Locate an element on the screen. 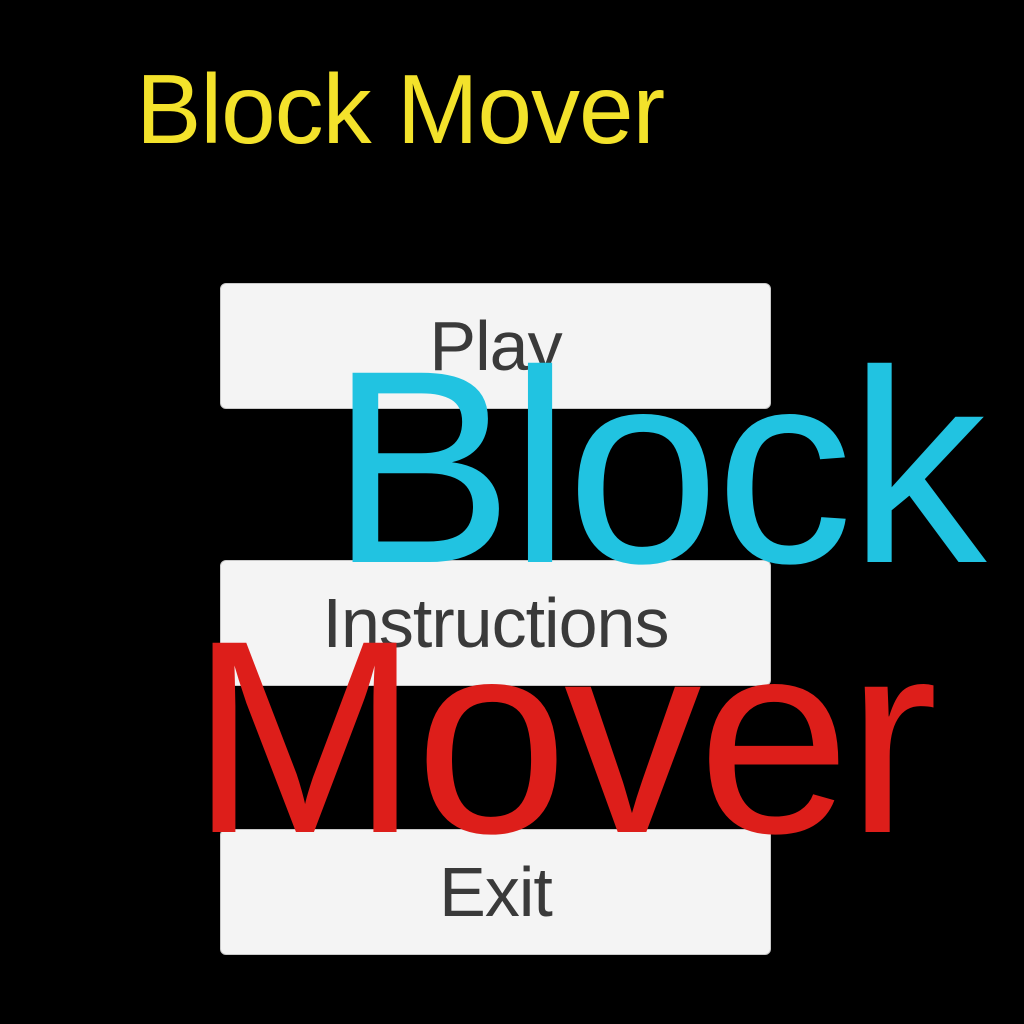 The height and width of the screenshot is (1024, 1024). exit-button-label: Exit is located at coordinates (496, 892).